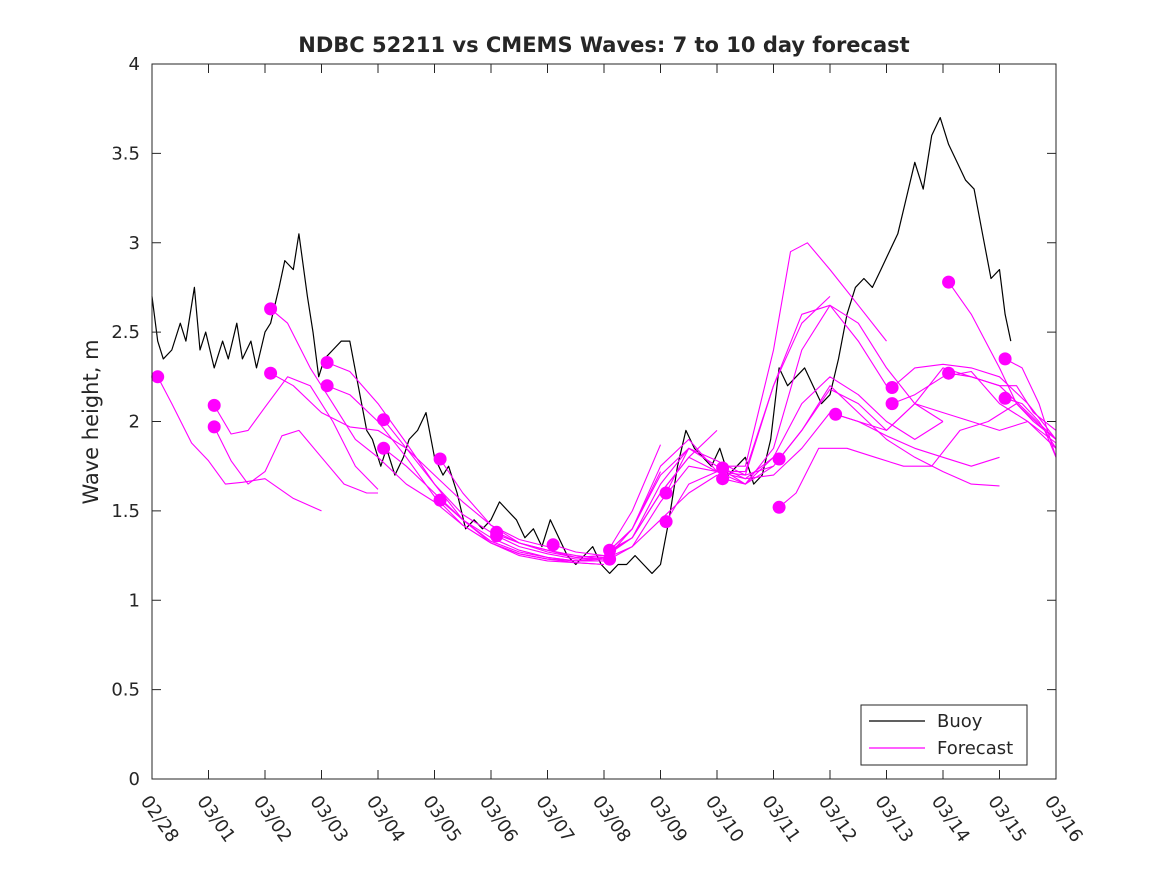  Describe the element at coordinates (1063, 819) in the screenshot. I see `x-tick-label: 03/16` at that location.